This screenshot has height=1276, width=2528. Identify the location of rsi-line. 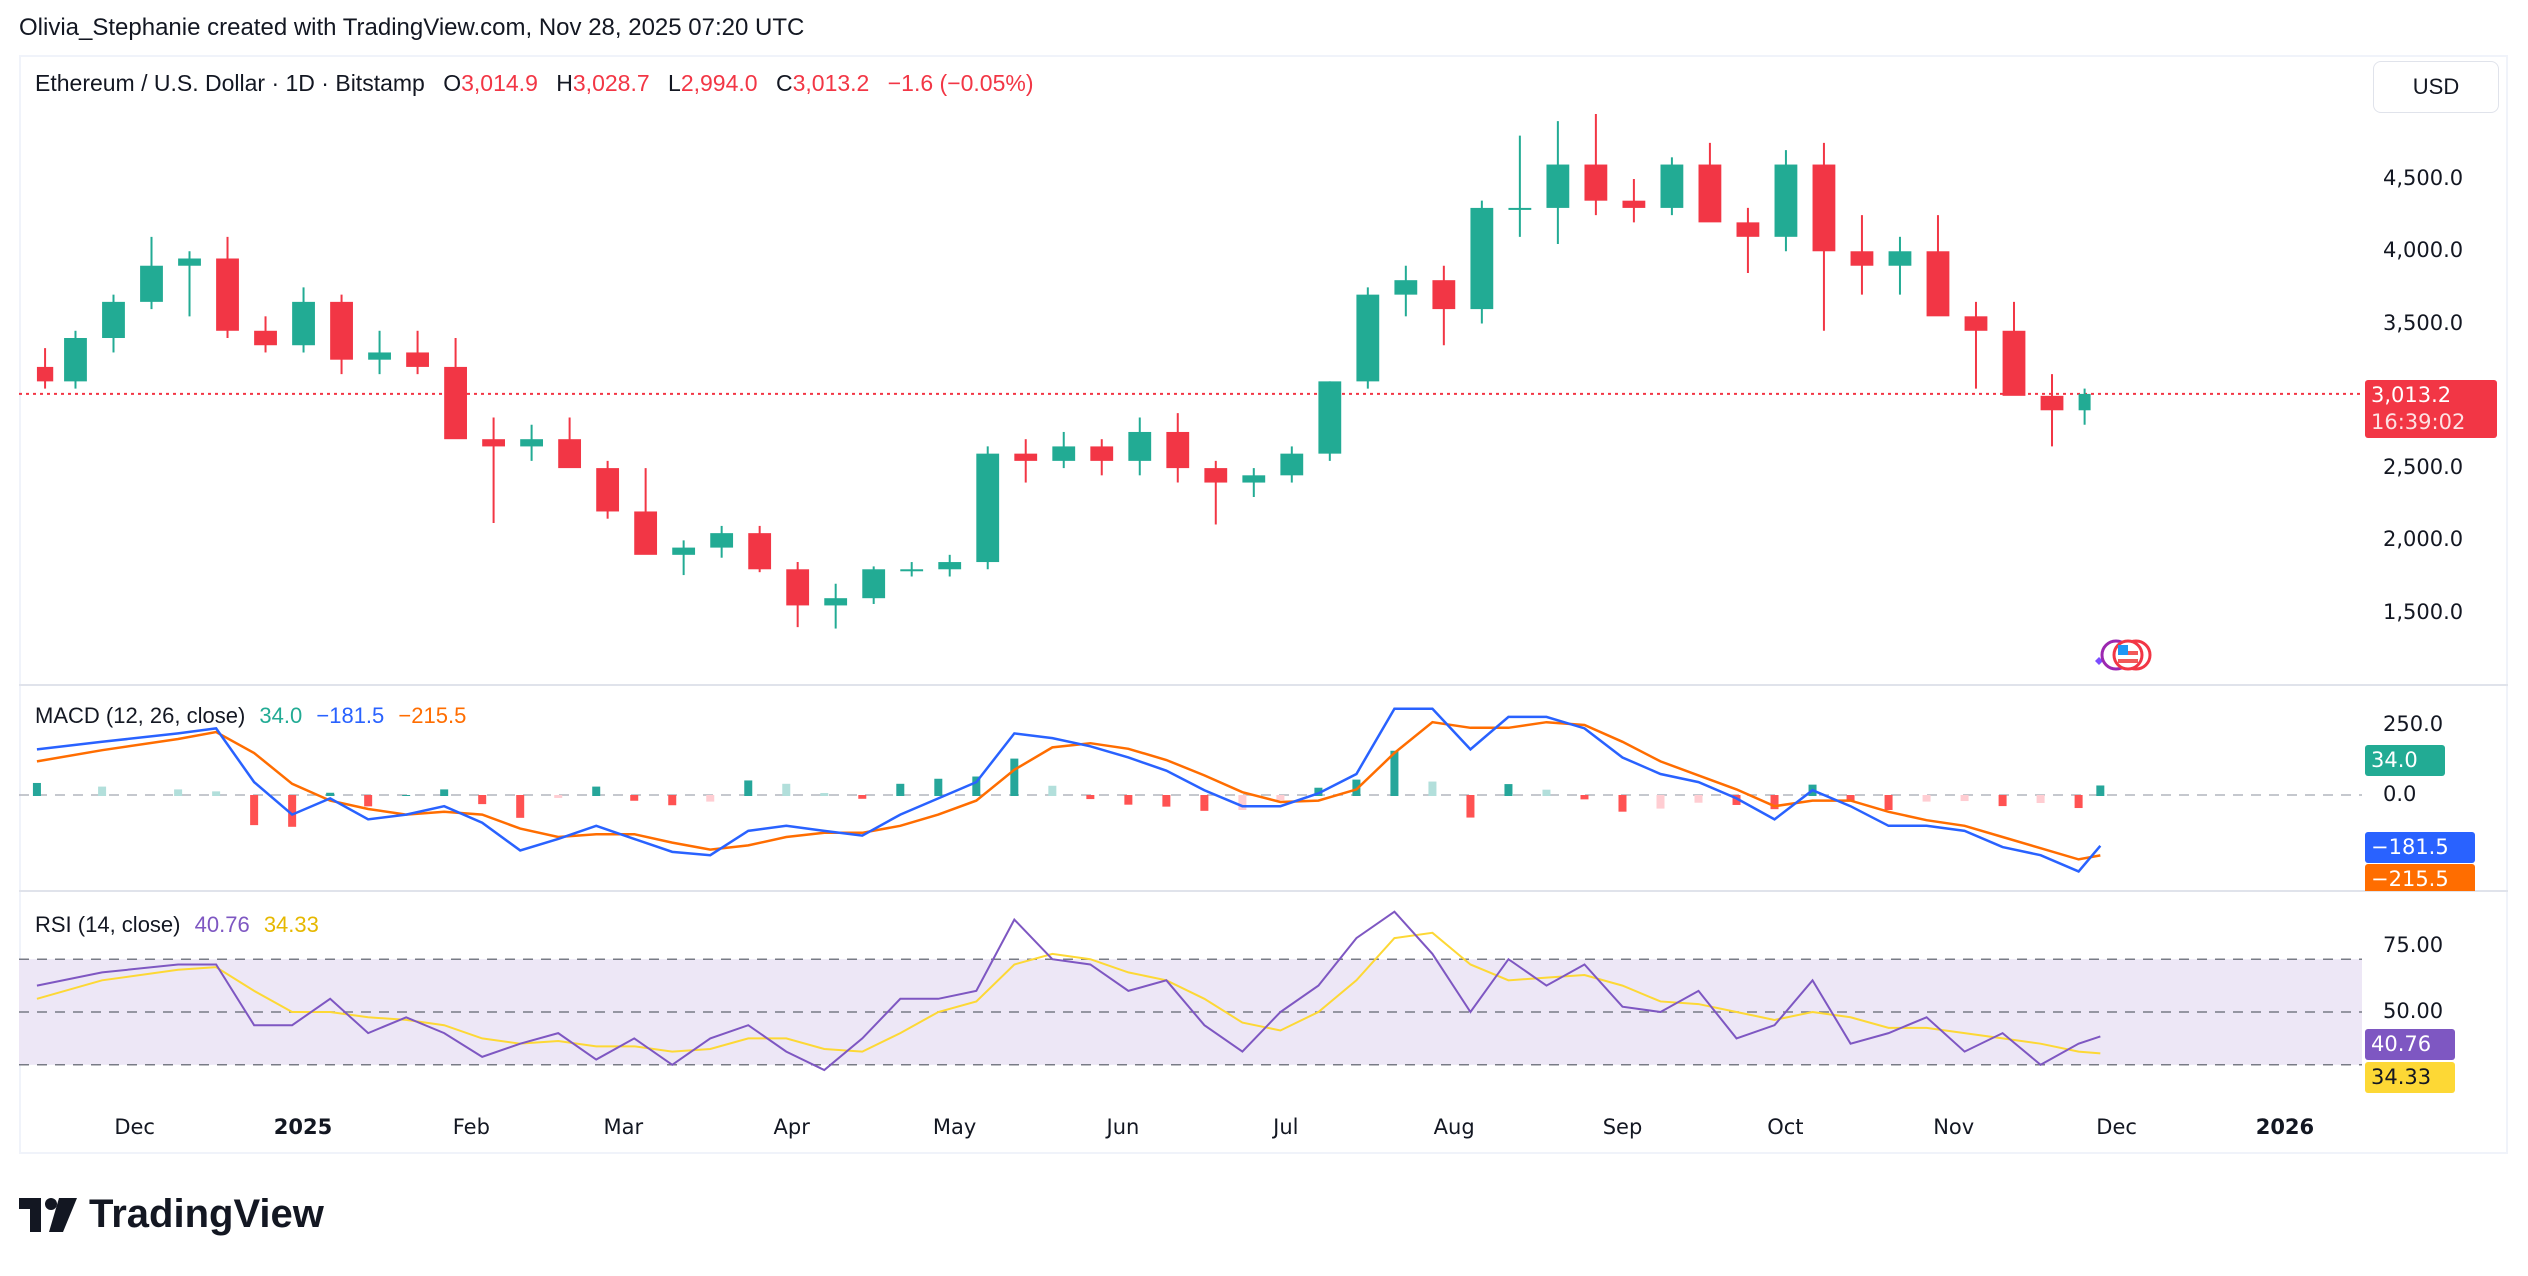
(1068, 991).